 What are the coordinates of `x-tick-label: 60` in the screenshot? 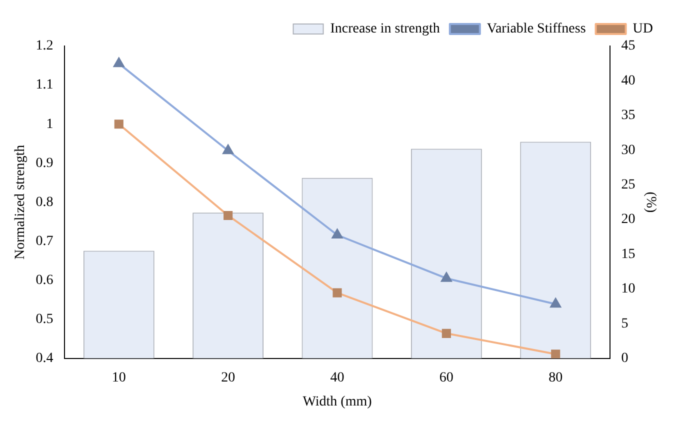 It's located at (446, 378).